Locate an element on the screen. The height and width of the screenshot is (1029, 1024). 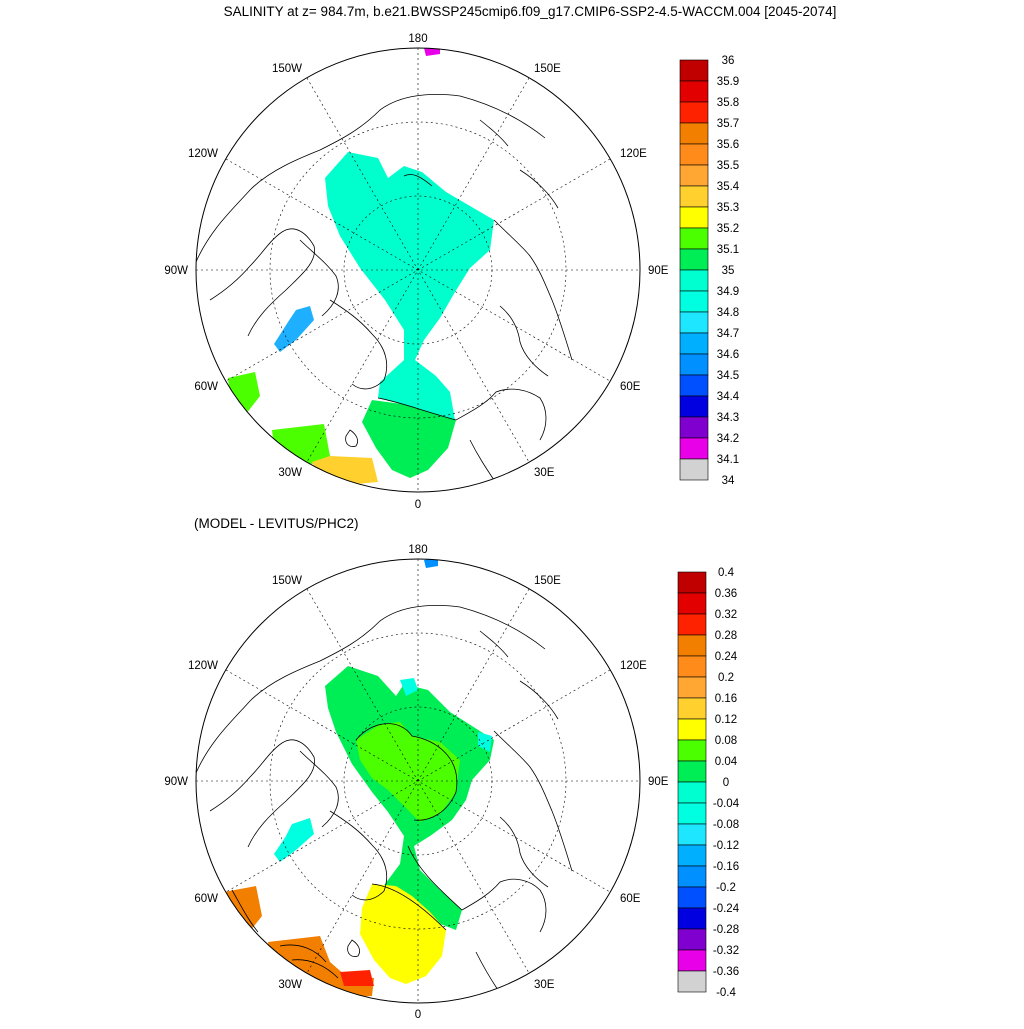
difference-subtitle: (MODEL - LEVITUS/PHC2) is located at coordinates (276, 523).